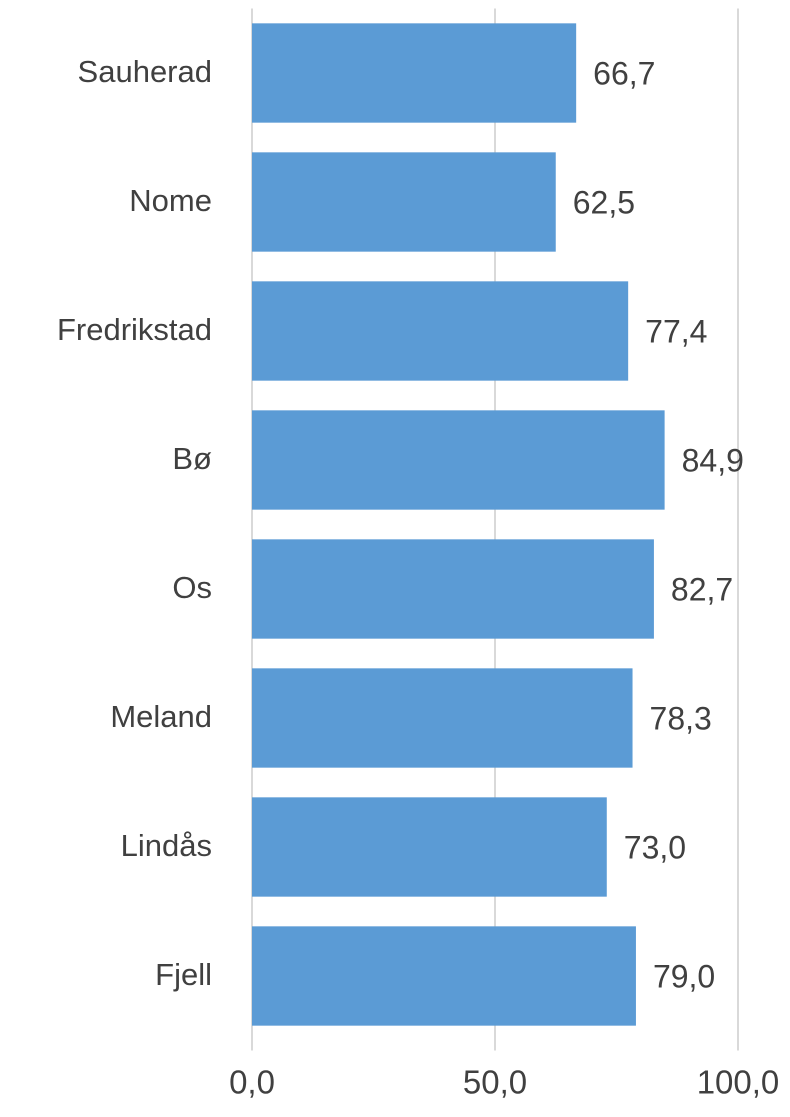 The width and height of the screenshot is (790, 1117). Describe the element at coordinates (684, 976) in the screenshot. I see `value-label: 79,0` at that location.